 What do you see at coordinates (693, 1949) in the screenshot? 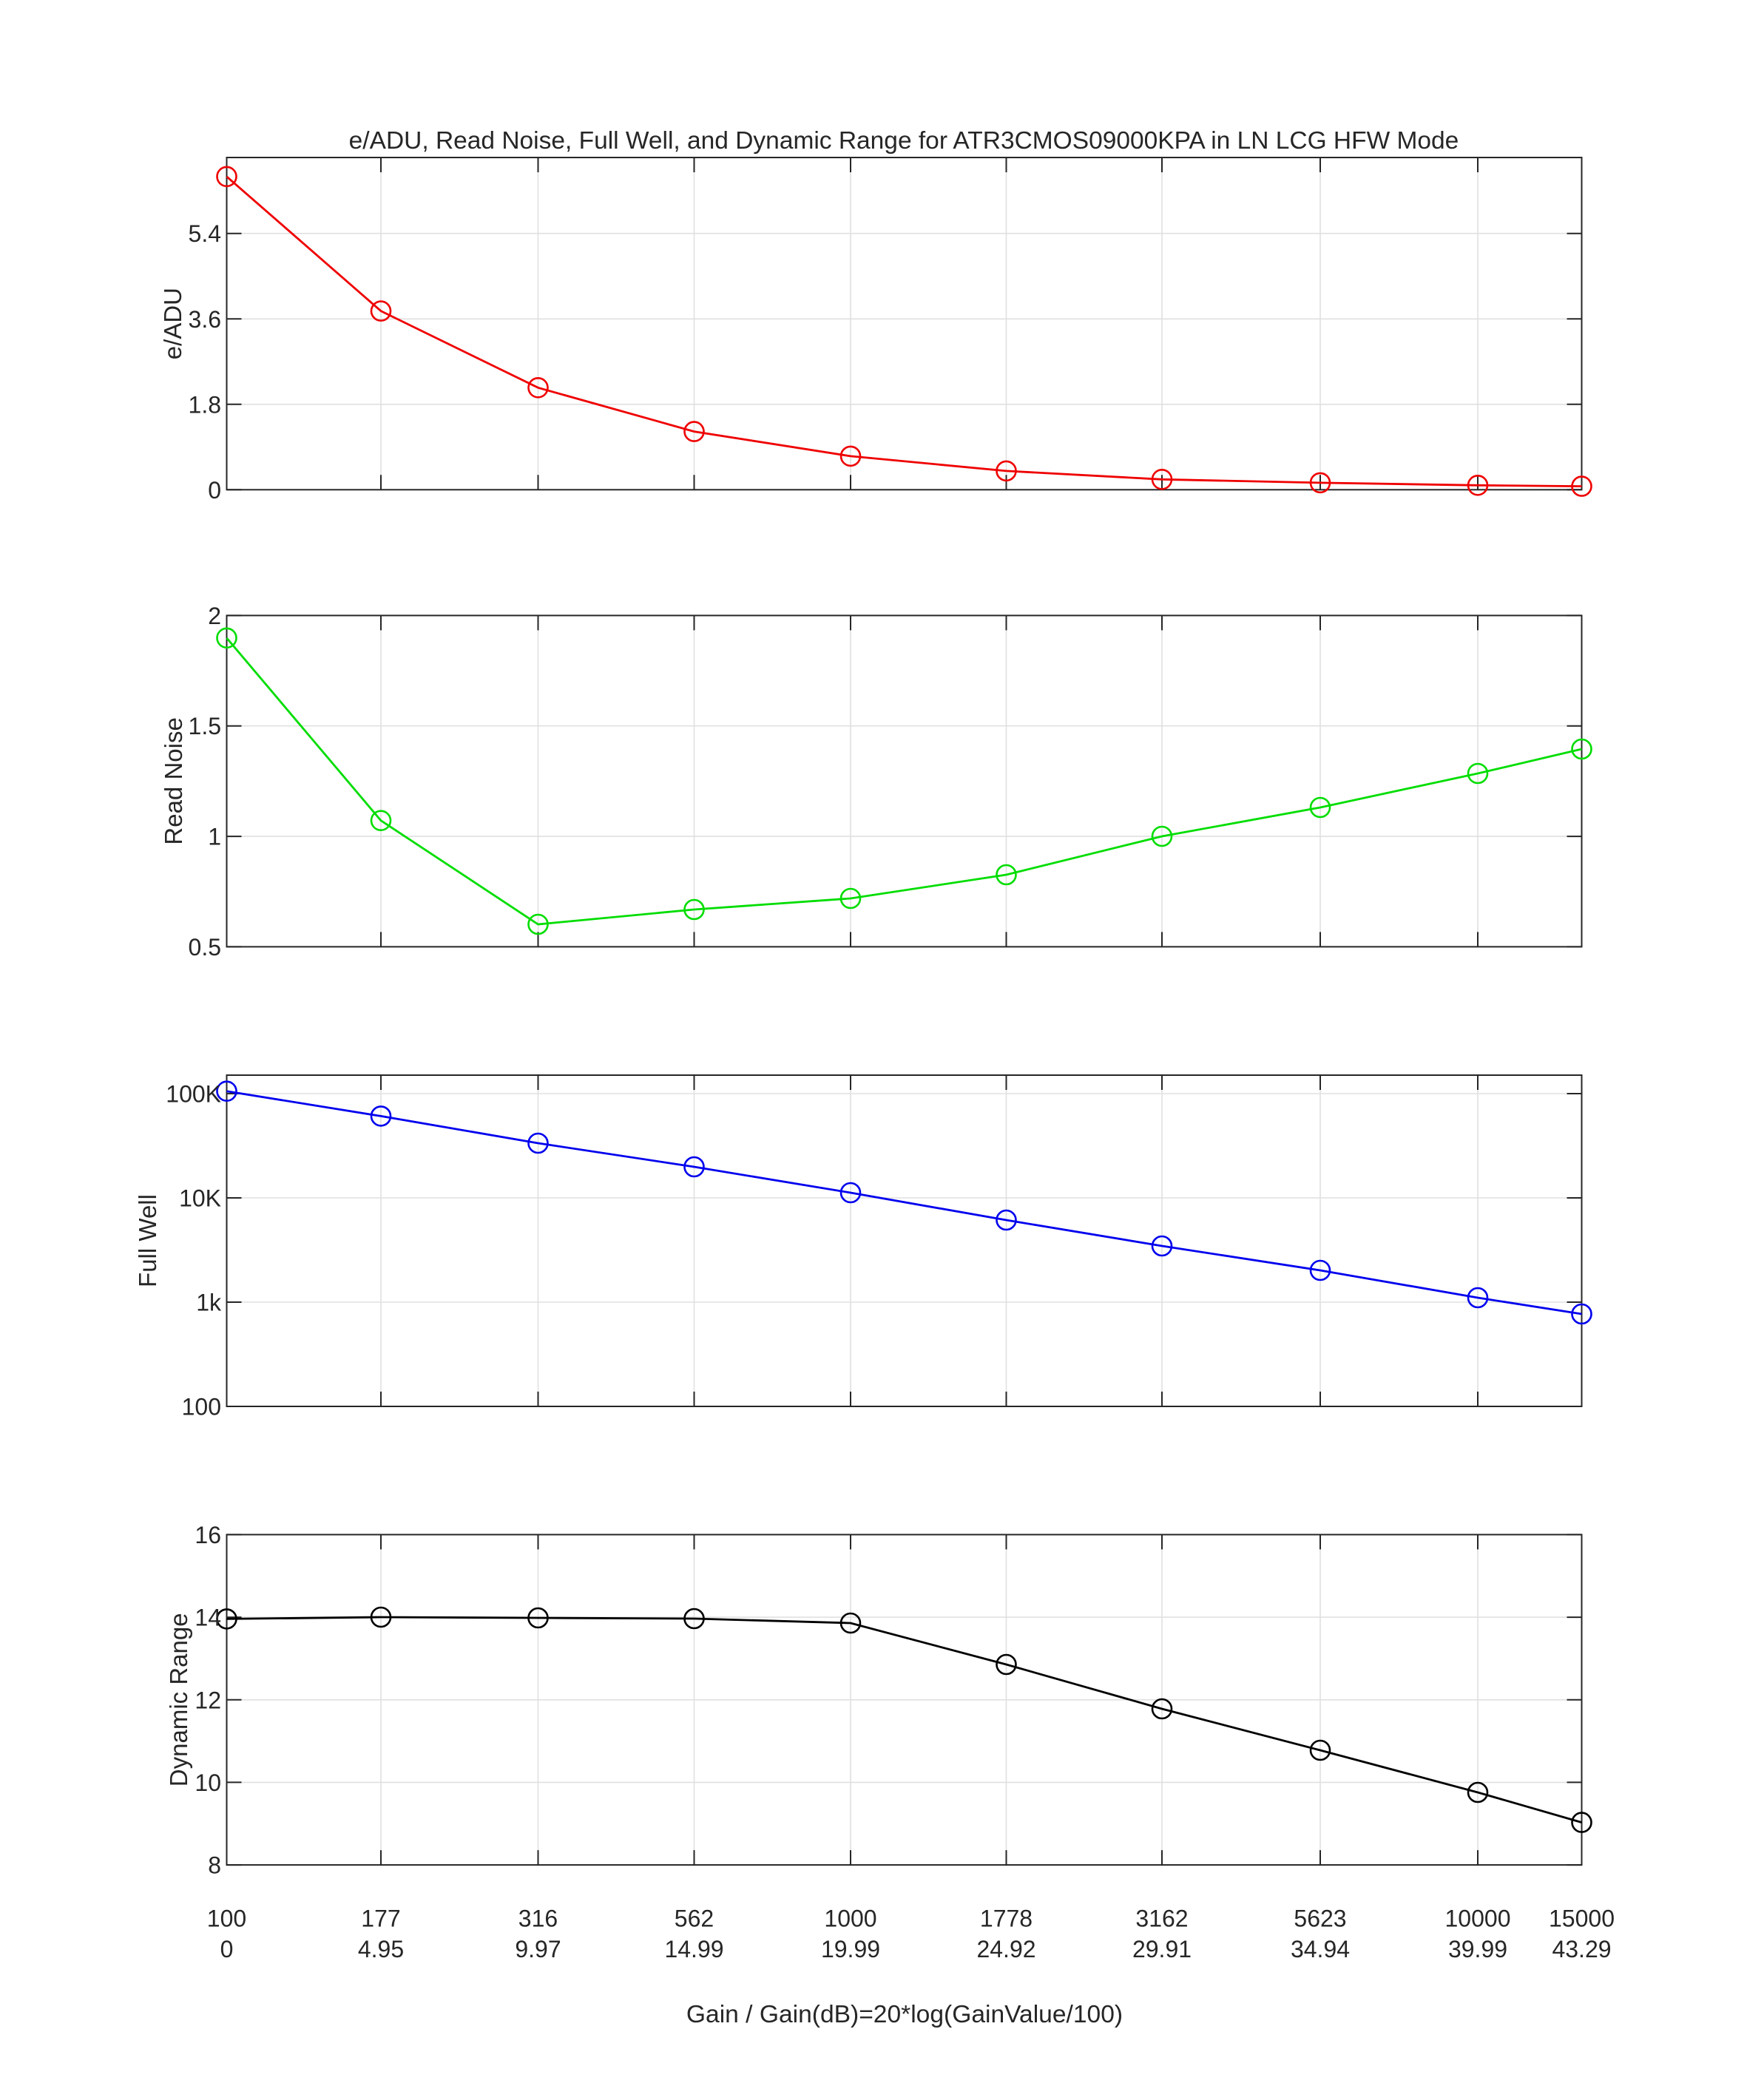
I see `svg-text: 14.99` at bounding box center [693, 1949].